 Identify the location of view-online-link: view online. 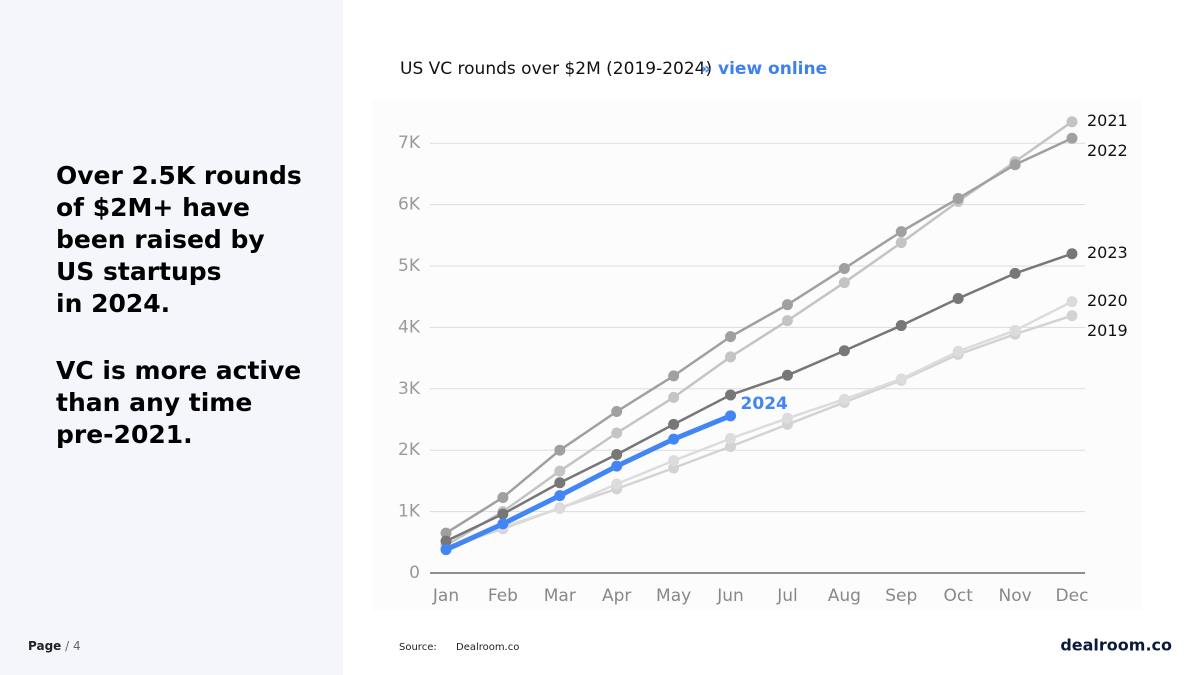
(772, 69).